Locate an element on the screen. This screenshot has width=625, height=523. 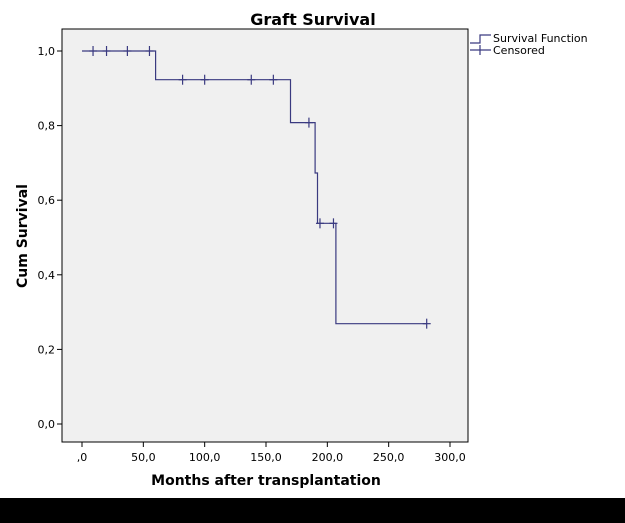
x-tick-label: 300,0 is located at coordinates (450, 457).